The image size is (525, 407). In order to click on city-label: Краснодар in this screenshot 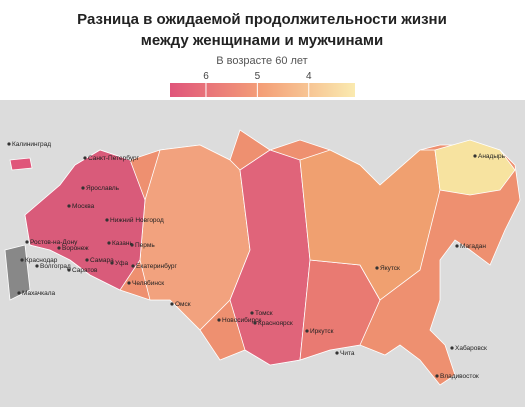, I will do `click(41, 260)`.